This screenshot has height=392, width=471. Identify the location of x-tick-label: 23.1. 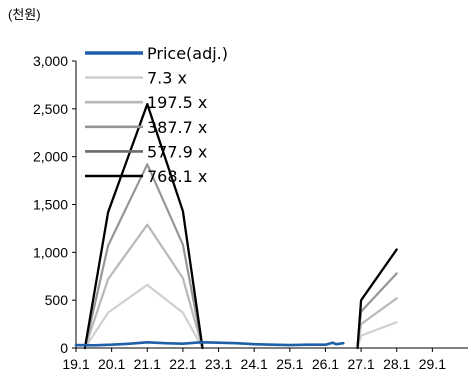
(218, 364).